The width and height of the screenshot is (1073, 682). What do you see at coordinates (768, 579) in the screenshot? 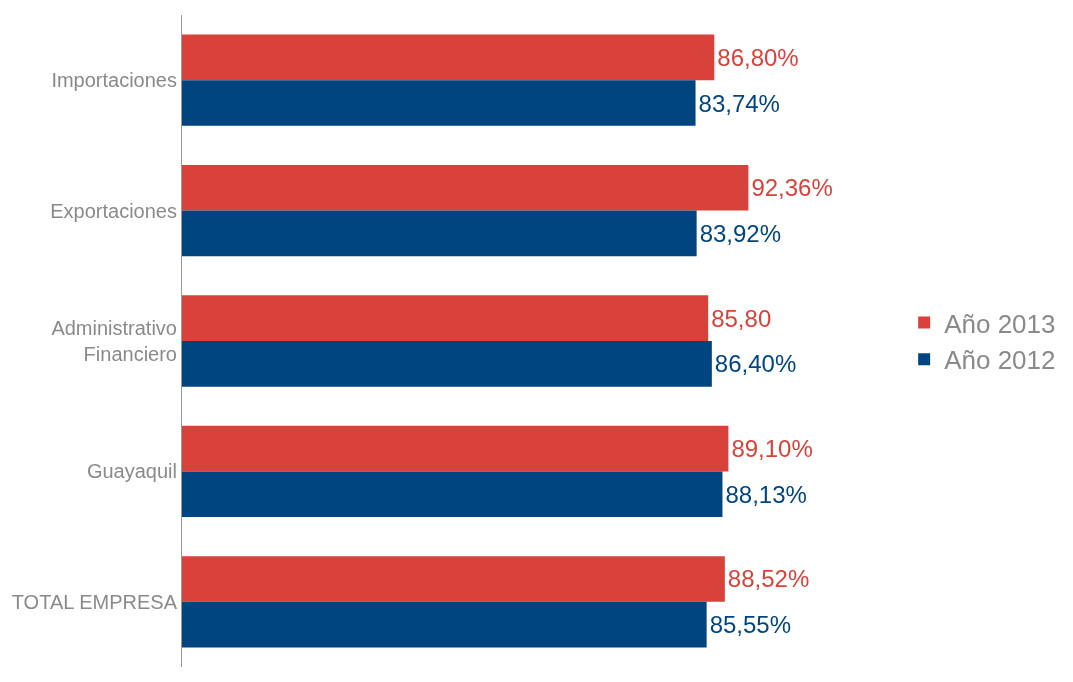
I see `data-label: 88,52%` at bounding box center [768, 579].